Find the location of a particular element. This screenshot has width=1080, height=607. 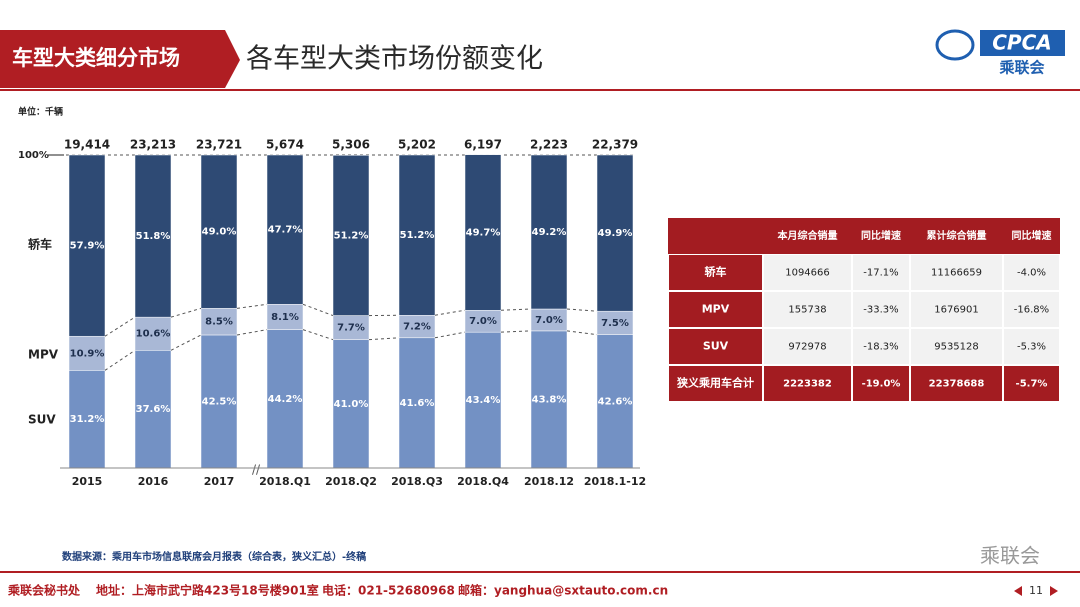

total-label: 23,721 is located at coordinates (219, 145).